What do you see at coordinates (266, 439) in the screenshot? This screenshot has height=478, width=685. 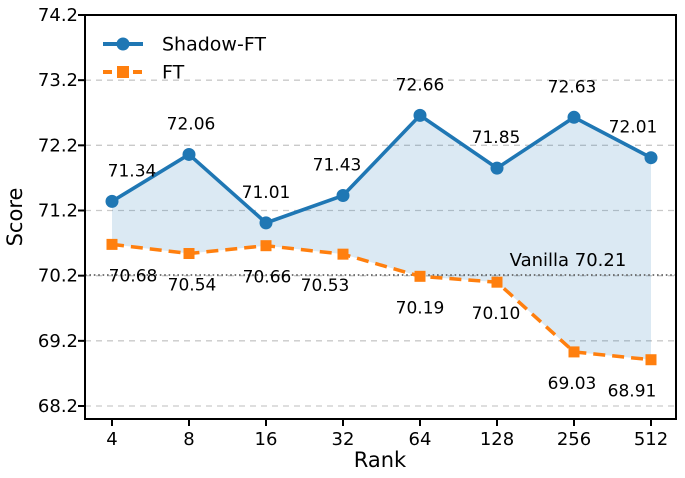 I see `x-tick-label: 16` at bounding box center [266, 439].